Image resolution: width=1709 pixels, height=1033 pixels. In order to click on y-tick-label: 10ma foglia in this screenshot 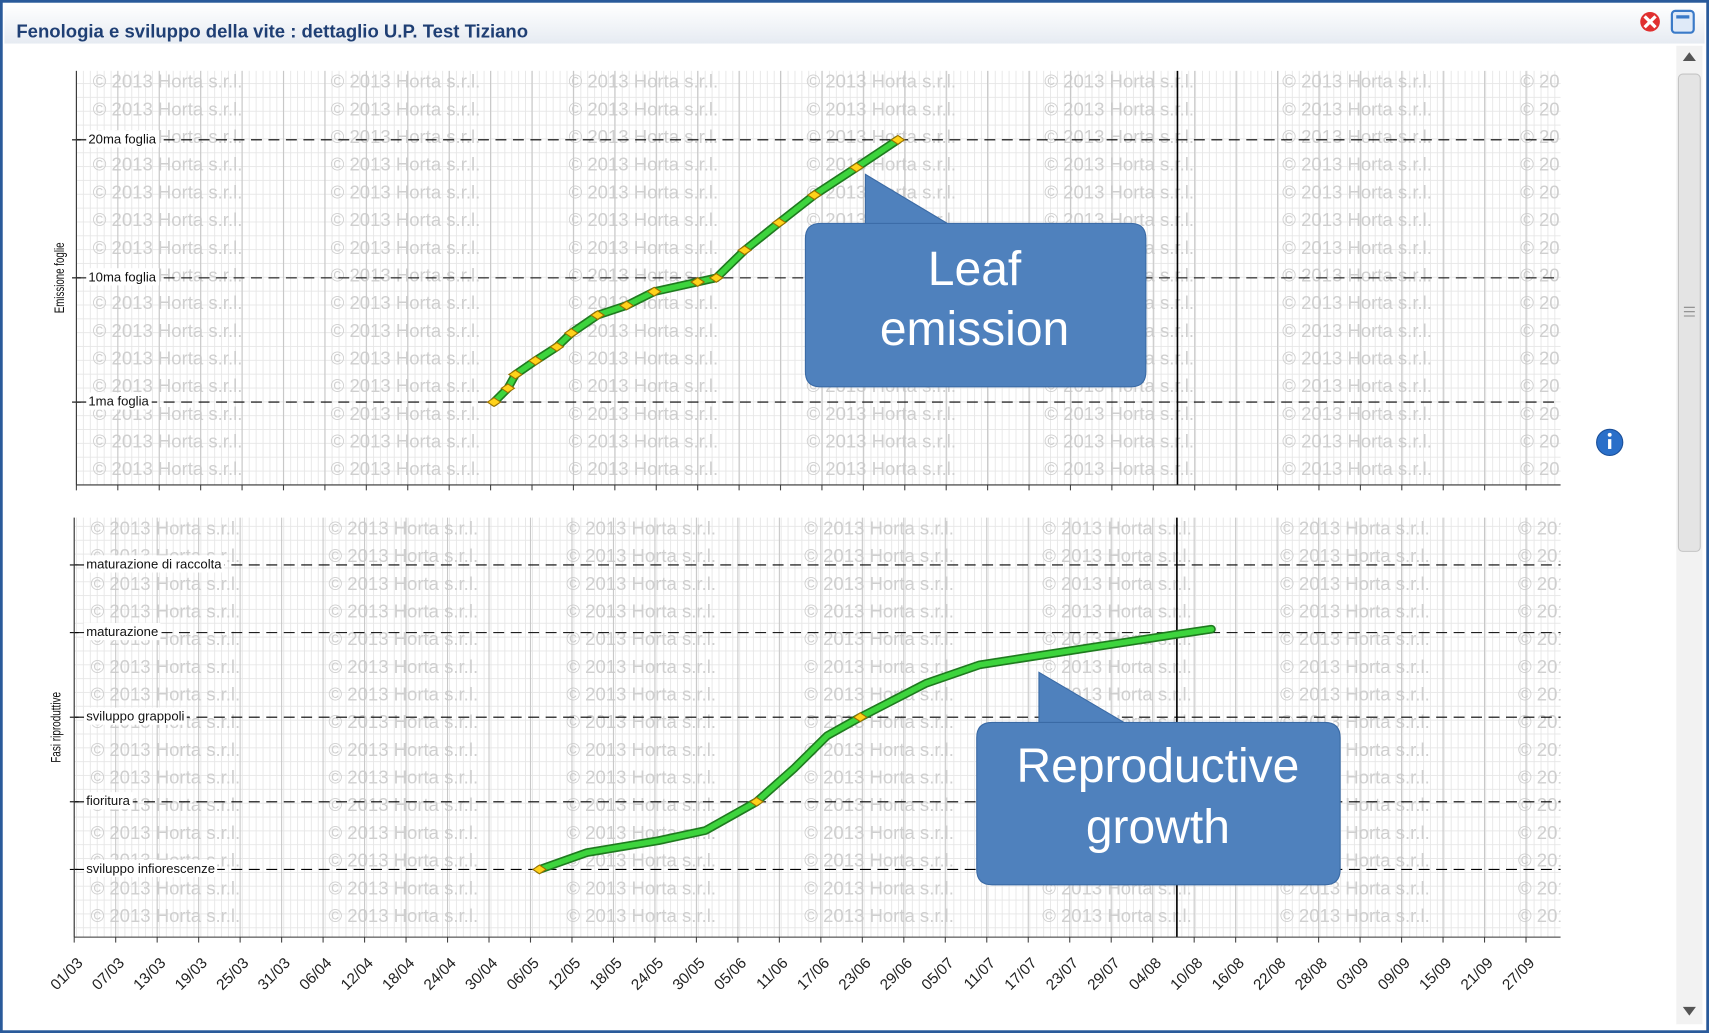, I will do `click(122, 276)`.